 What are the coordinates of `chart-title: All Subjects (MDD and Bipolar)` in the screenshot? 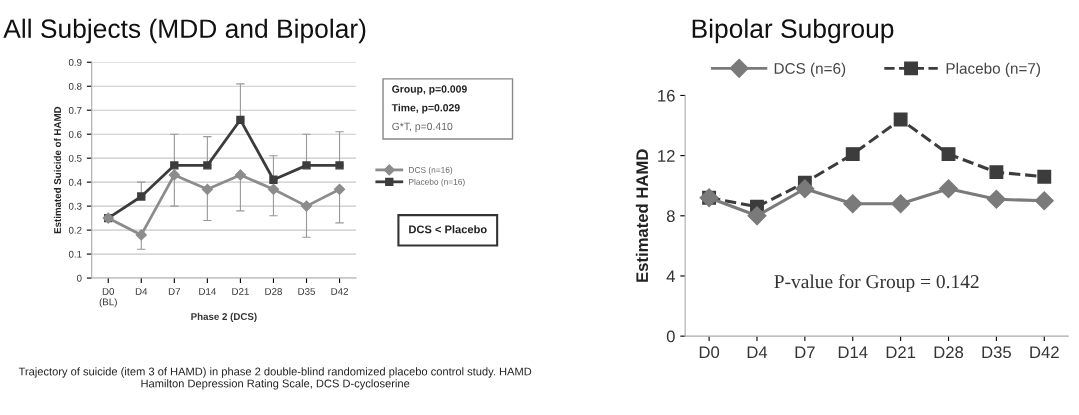 It's located at (184, 31).